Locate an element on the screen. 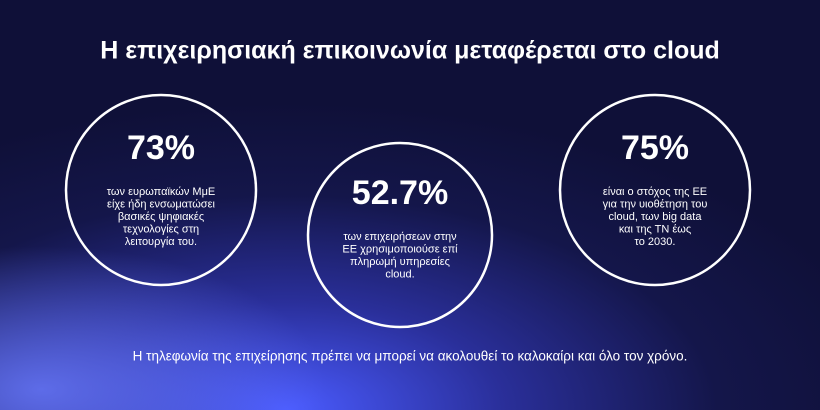  stat-description: είχε ήδη ενσωματώσει is located at coordinates (161, 204).